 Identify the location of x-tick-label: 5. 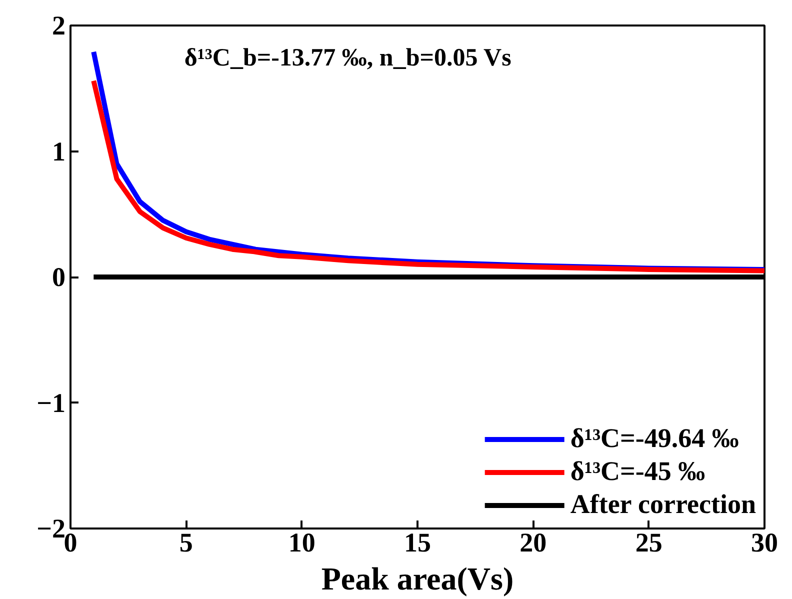
(186, 543).